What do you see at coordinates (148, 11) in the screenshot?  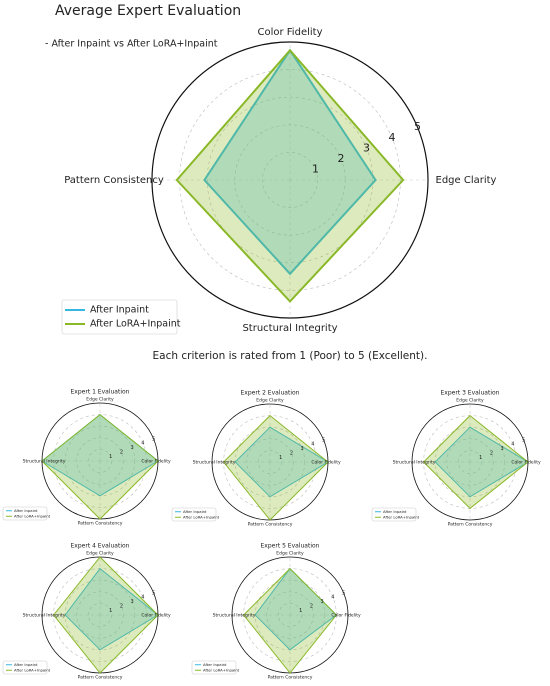 I see `chart-title: Average Expert Evaluation` at bounding box center [148, 11].